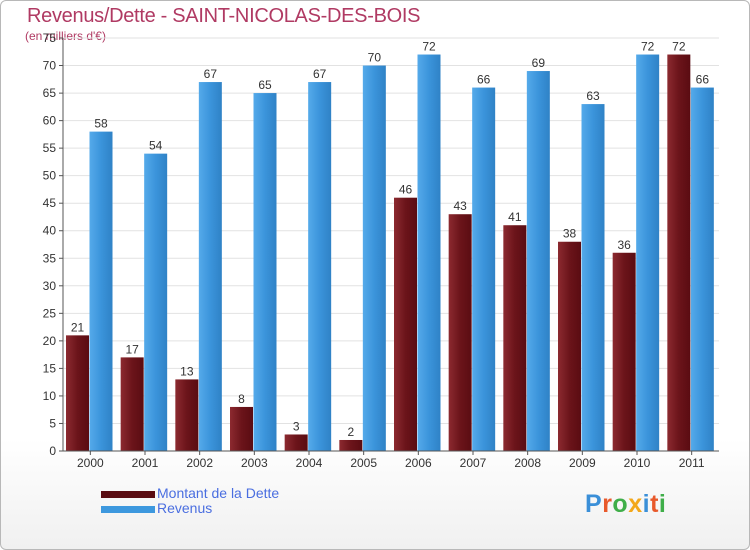 This screenshot has height=550, width=750. What do you see at coordinates (460, 206) in the screenshot?
I see `data-label: 43` at bounding box center [460, 206].